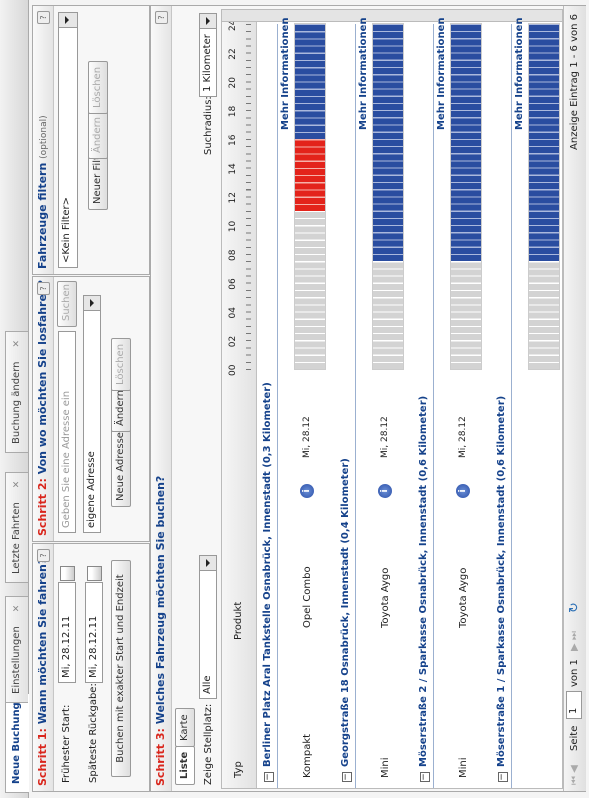 This screenshot has height=798, width=589. I want to click on search-button: Suchen, so click(67, 304).